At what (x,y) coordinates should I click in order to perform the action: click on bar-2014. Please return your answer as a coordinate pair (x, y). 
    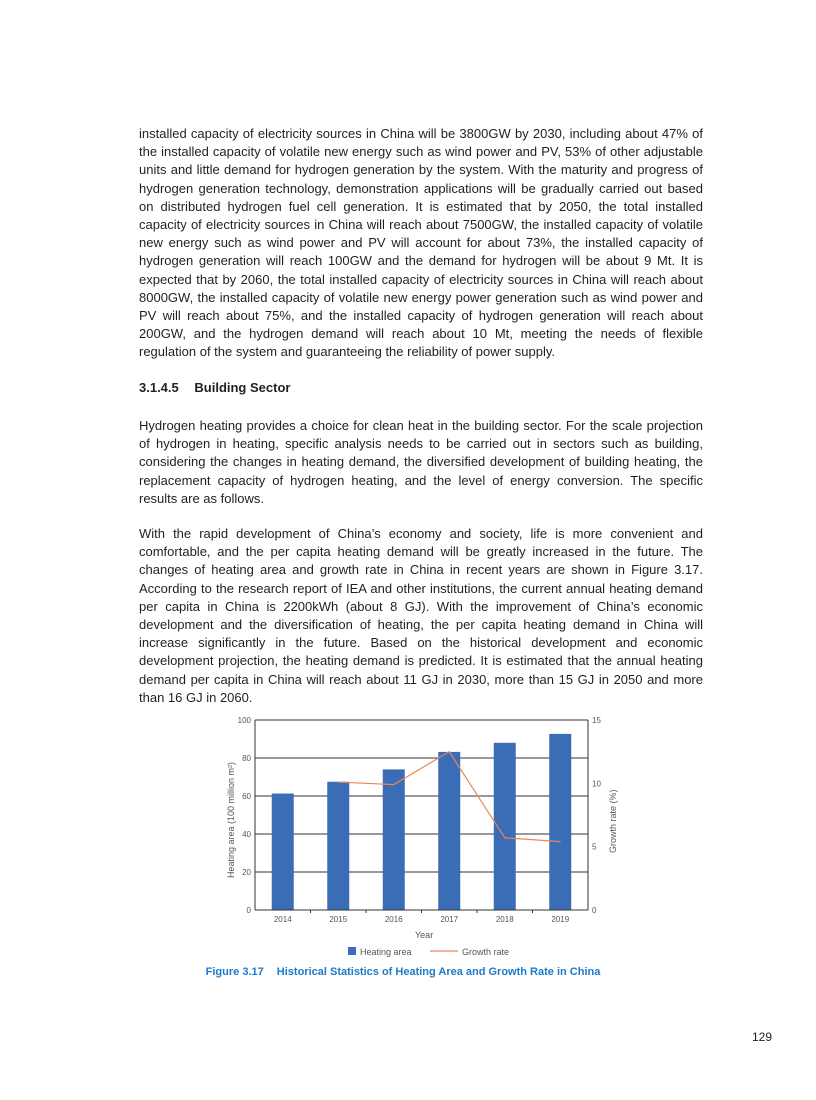
    Looking at the image, I should click on (282, 851).